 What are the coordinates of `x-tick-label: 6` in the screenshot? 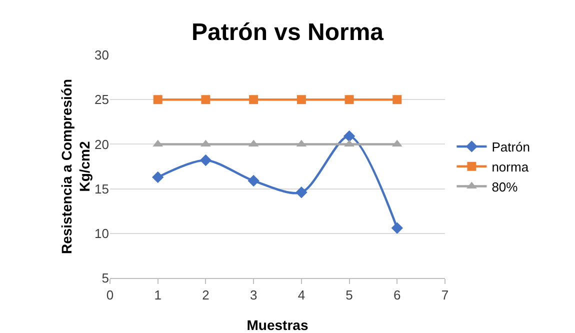 It's located at (397, 295).